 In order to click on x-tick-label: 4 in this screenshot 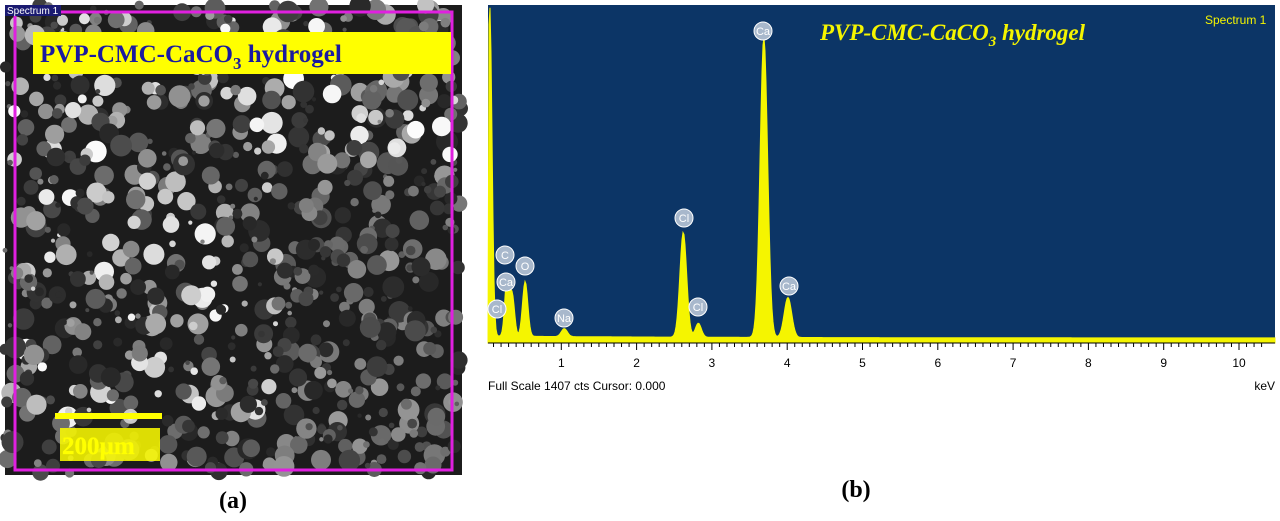, I will do `click(787, 363)`.